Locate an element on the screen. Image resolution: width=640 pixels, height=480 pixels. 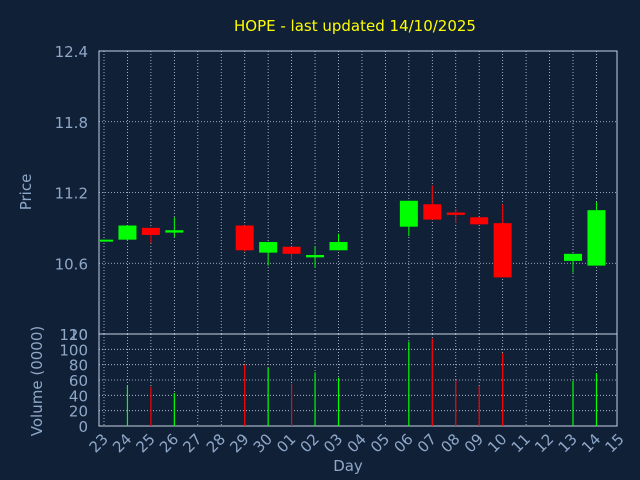
price-tick-label: 10.6 is located at coordinates (71, 264).